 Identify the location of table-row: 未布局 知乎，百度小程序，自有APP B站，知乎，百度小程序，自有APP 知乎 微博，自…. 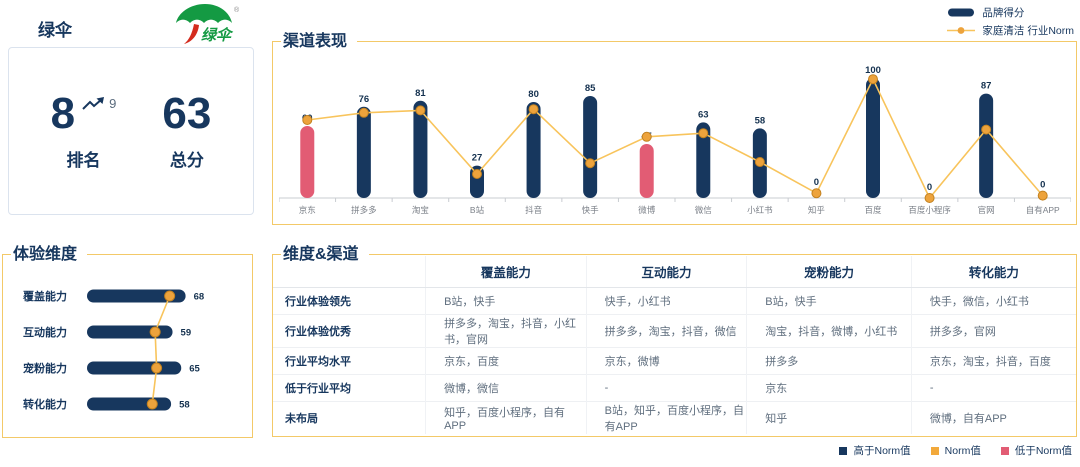
(674, 417).